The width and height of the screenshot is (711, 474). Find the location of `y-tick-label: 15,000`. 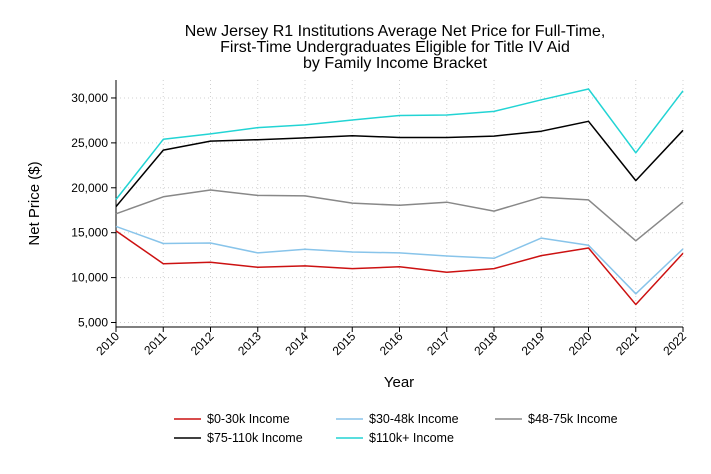

y-tick-label: 15,000 is located at coordinates (89, 233).